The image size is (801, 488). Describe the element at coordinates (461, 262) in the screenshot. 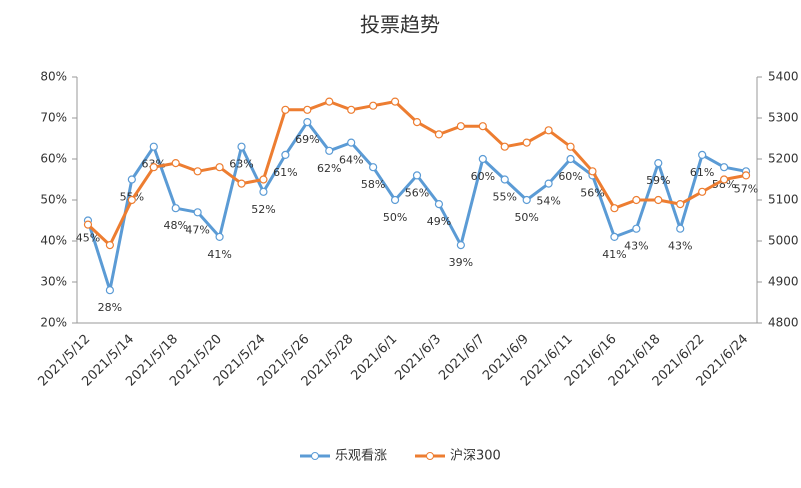

I see `data-label: 39%` at that location.